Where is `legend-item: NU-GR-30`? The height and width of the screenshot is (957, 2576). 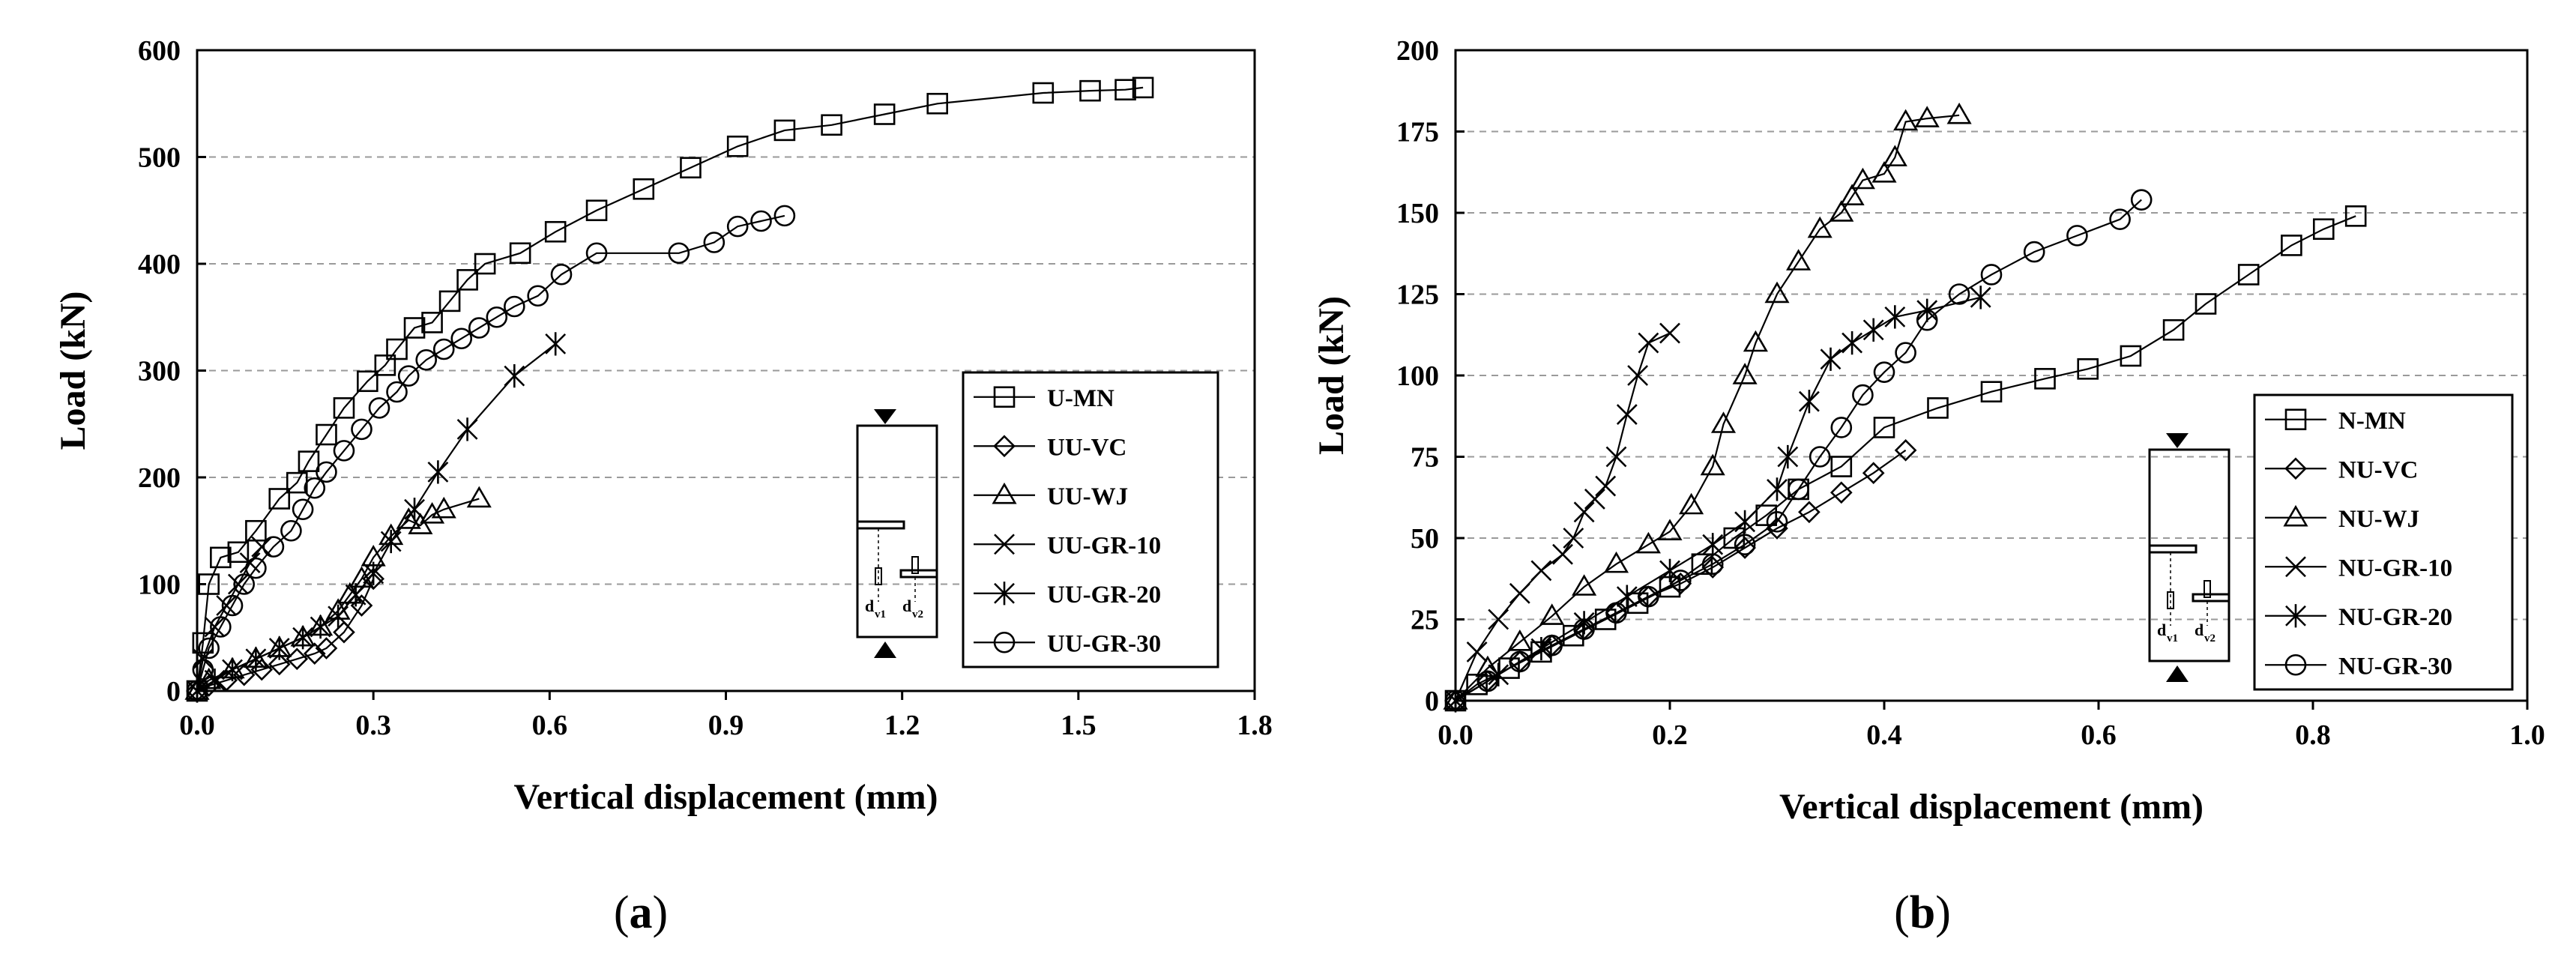
legend-item: NU-GR-30 is located at coordinates (2358, 666).